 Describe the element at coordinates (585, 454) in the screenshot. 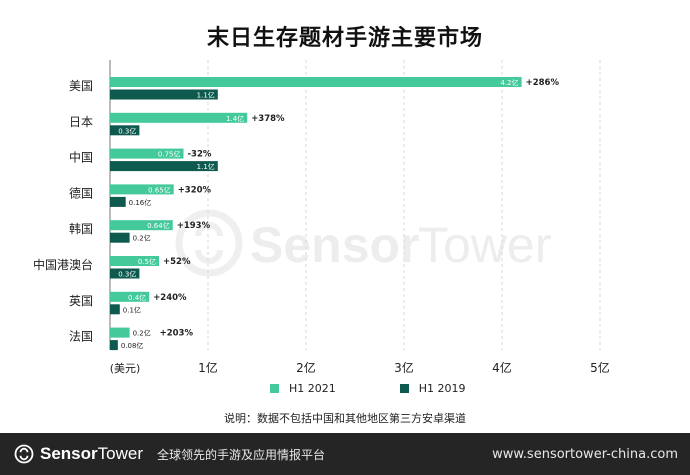

I see `footer-url-link: www.sensortower-china.com` at that location.